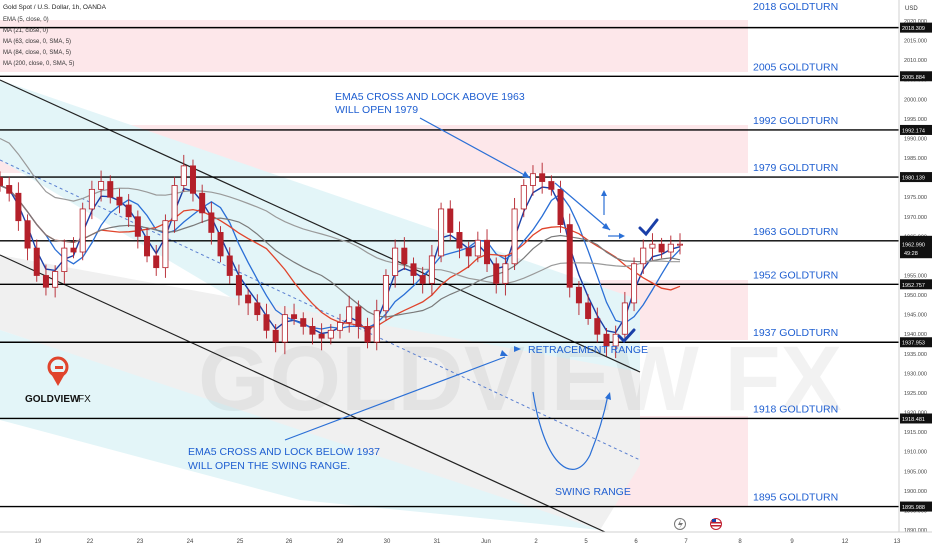  What do you see at coordinates (37, 42) in the screenshot?
I see `indicator-ma63: MA (63, close, 0, SMA, 5)` at bounding box center [37, 42].